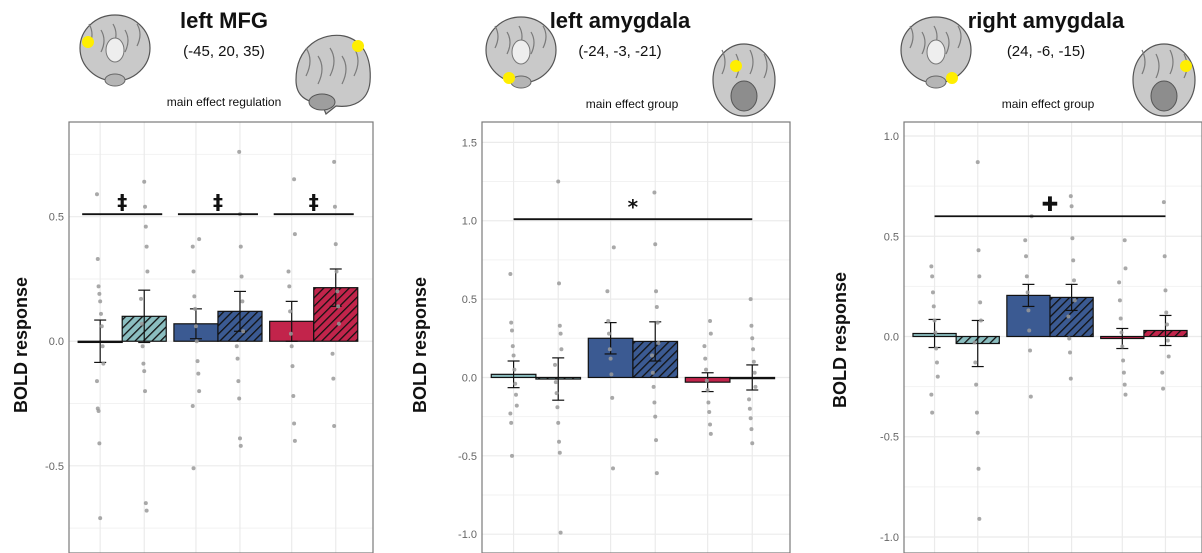  What do you see at coordinates (333, 74) in the screenshot?
I see `brain-sagittal-view` at bounding box center [333, 74].